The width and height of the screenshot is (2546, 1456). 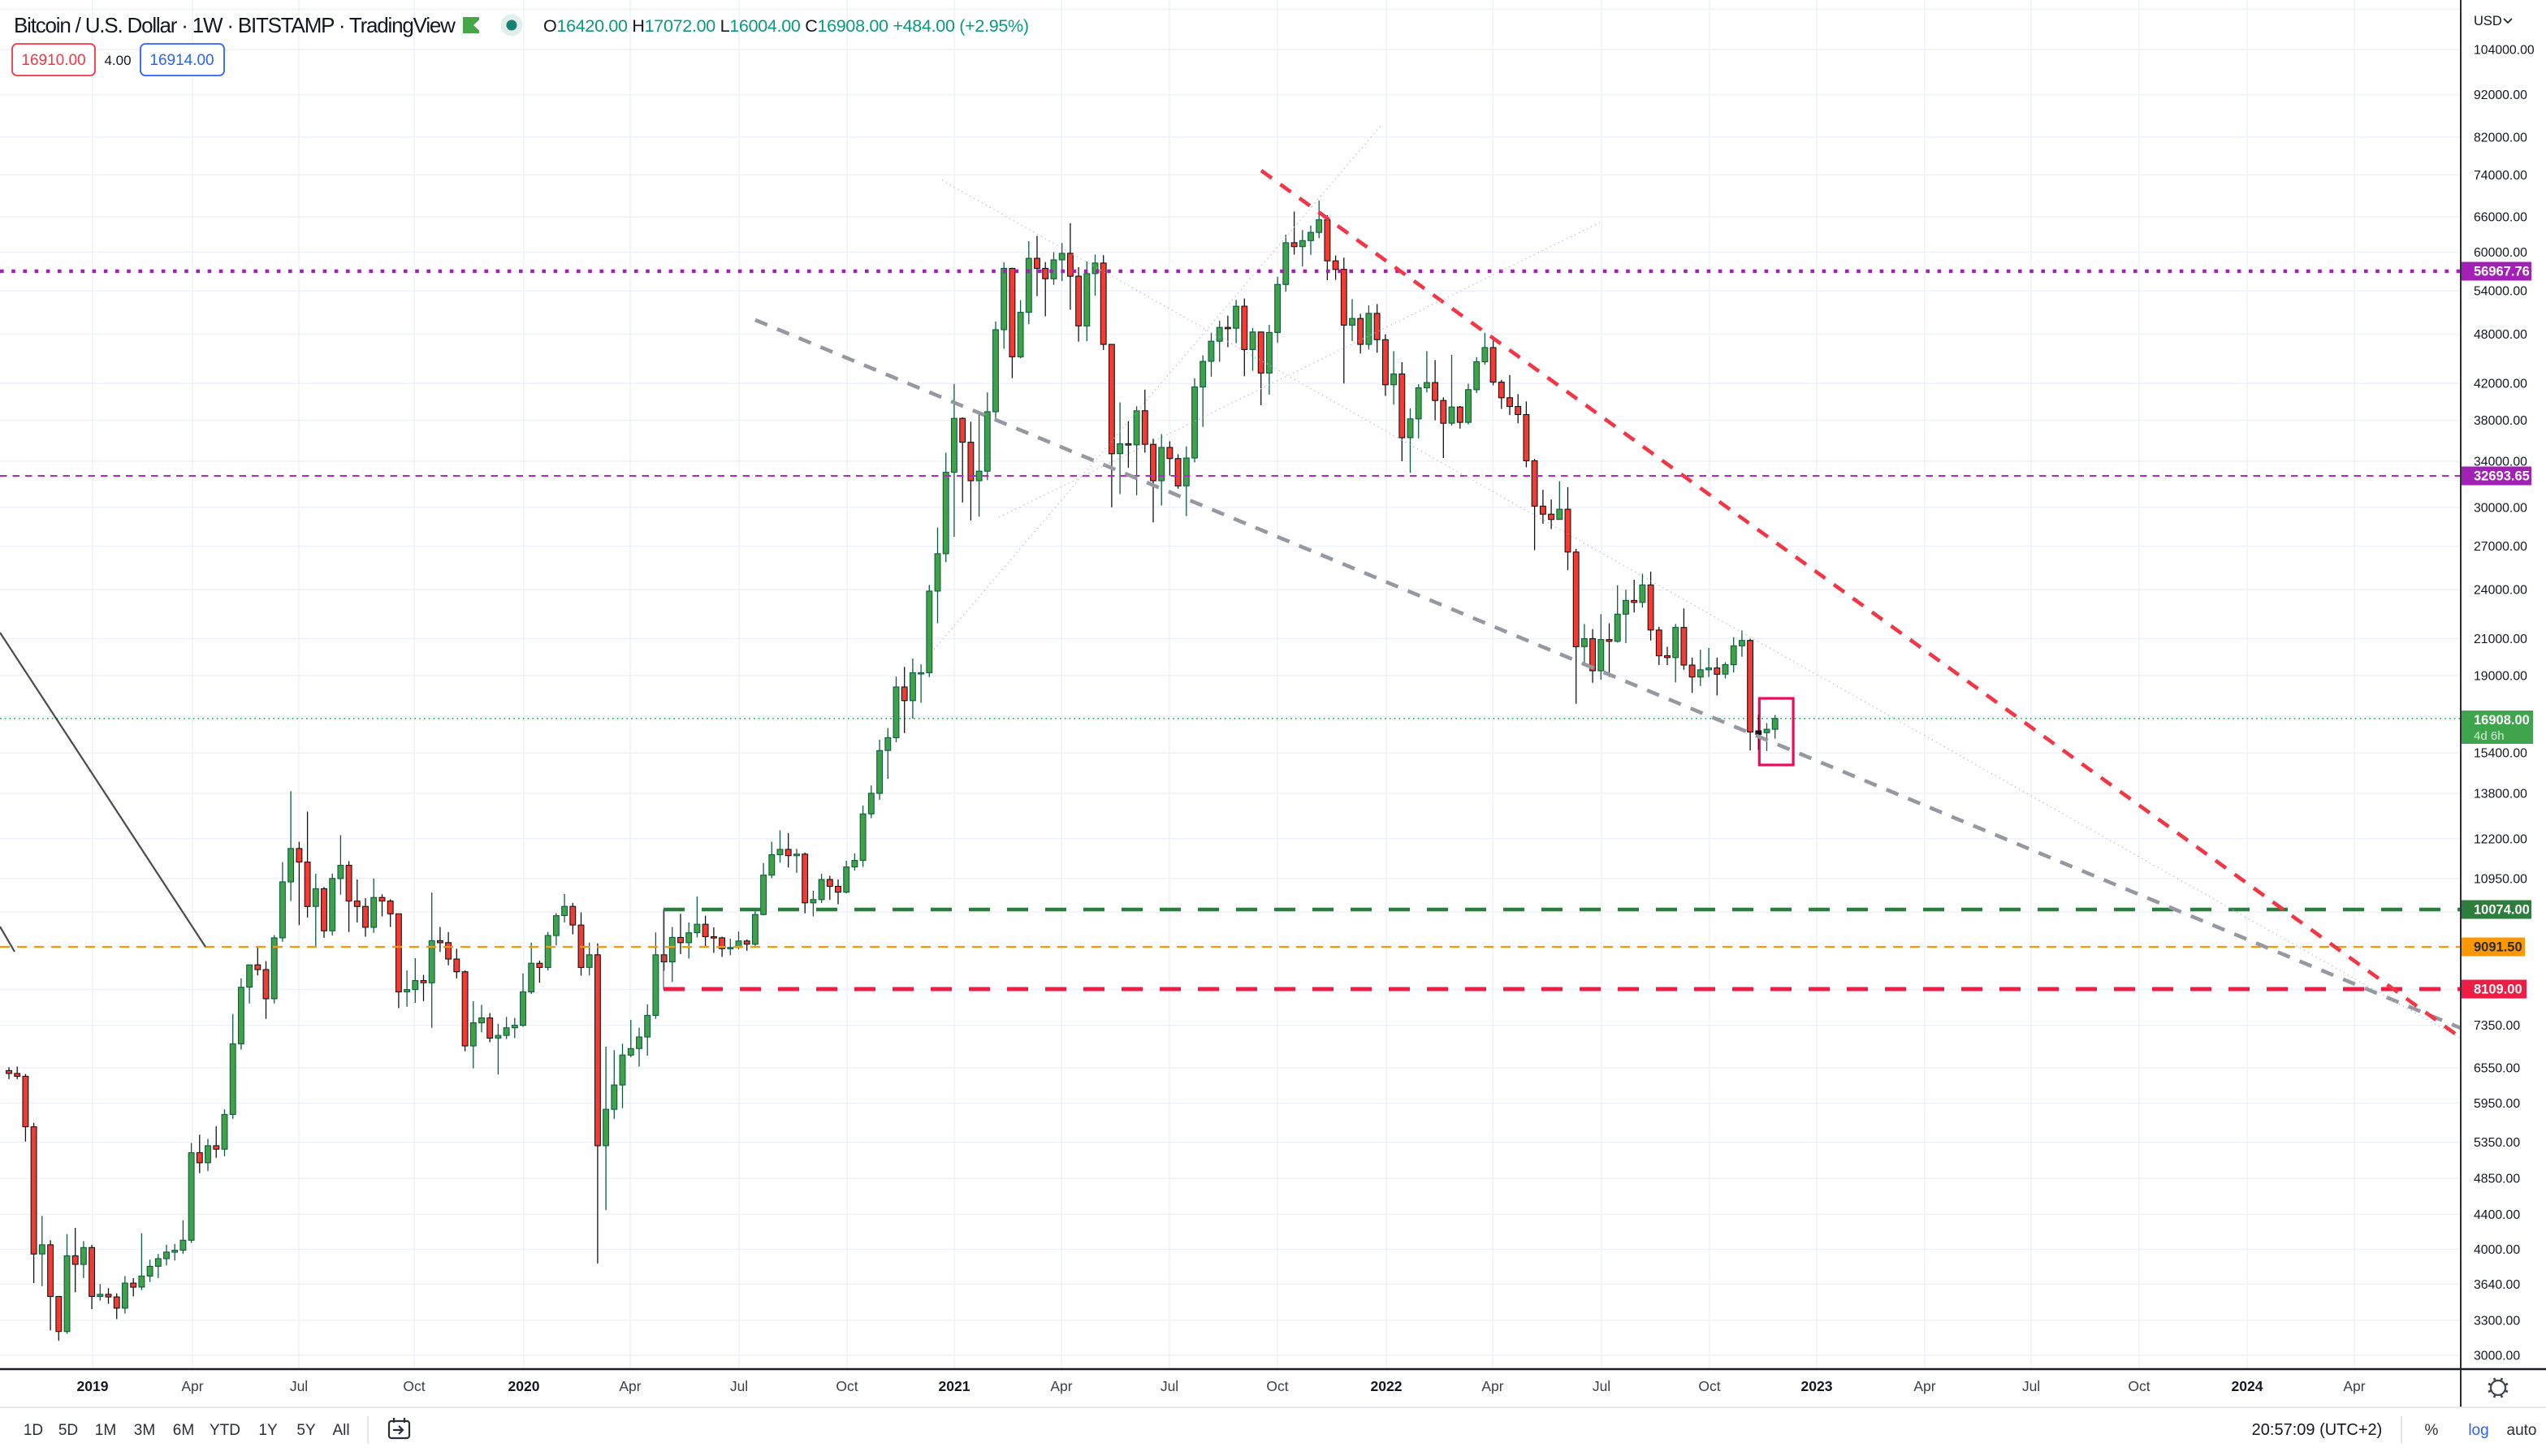 I want to click on svg-text: 56967.76, so click(x=2502, y=272).